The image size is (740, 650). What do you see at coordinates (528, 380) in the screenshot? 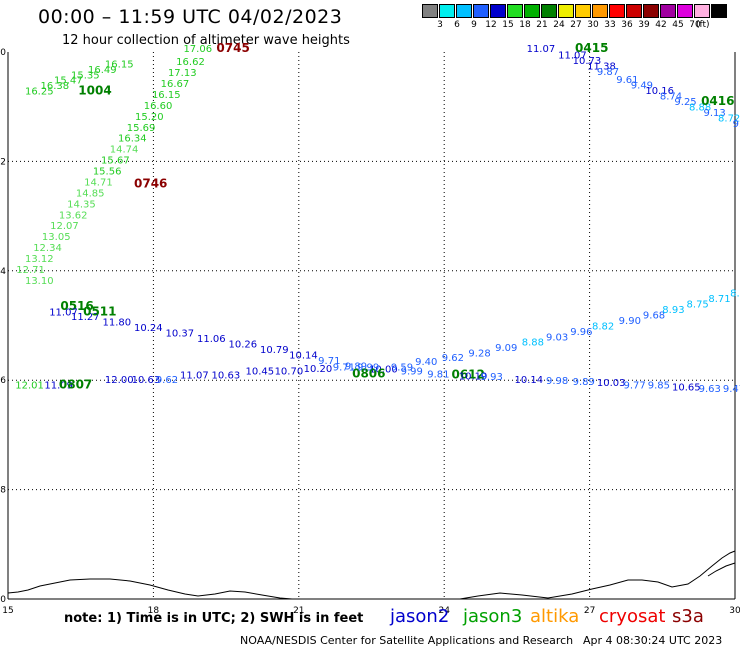
I see `wave-height-value: 10.14` at bounding box center [528, 380].